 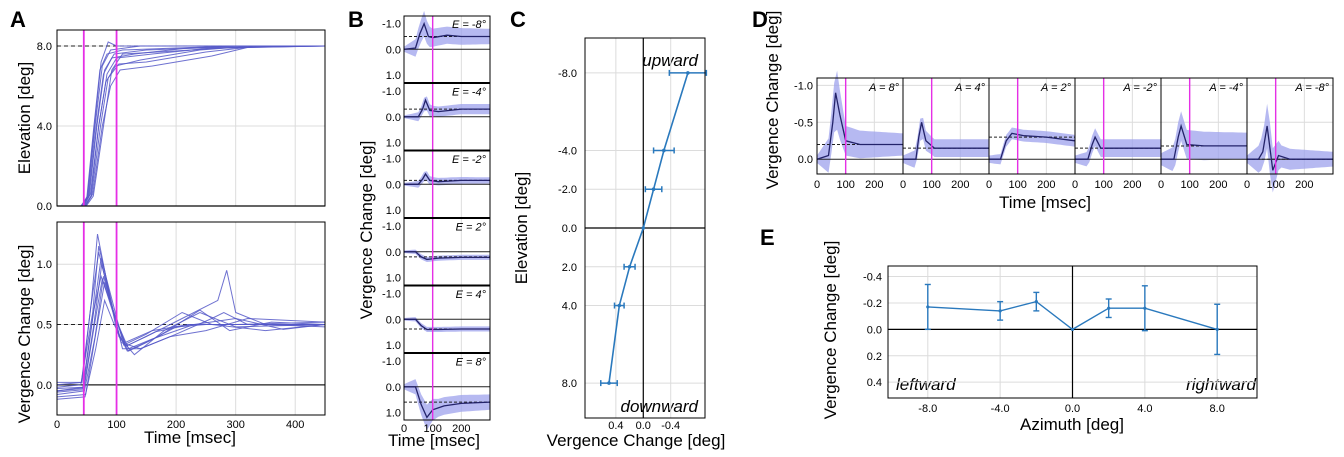 I want to click on e-xtick-2: 0.0, so click(x=1072, y=409).